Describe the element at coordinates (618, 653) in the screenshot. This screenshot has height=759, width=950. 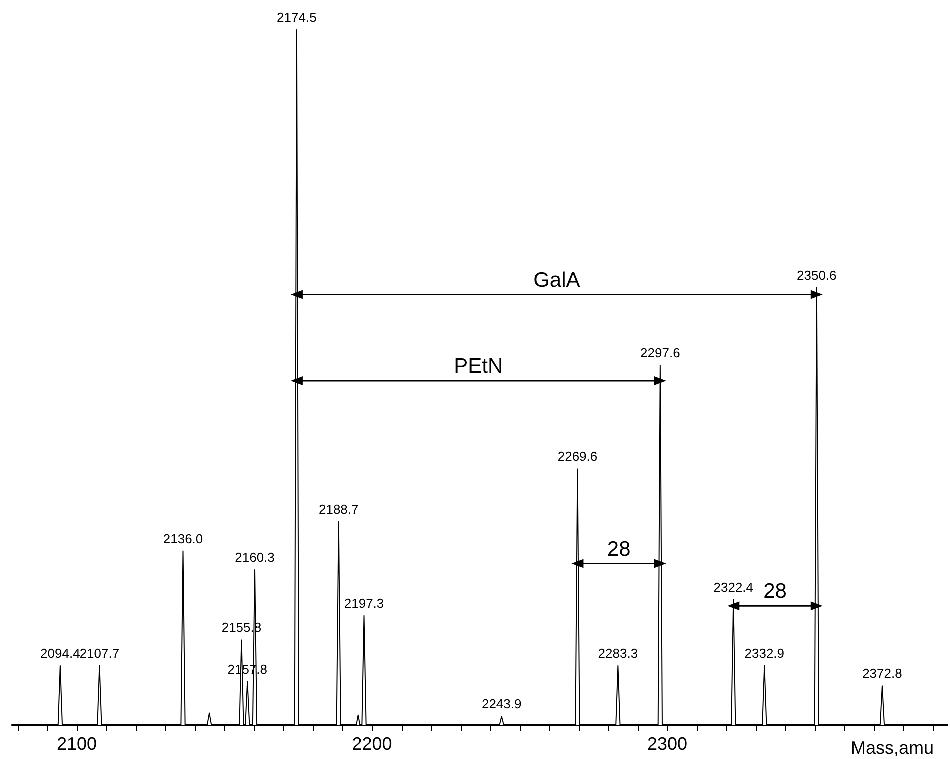
I see `annotation: 2283.3` at that location.